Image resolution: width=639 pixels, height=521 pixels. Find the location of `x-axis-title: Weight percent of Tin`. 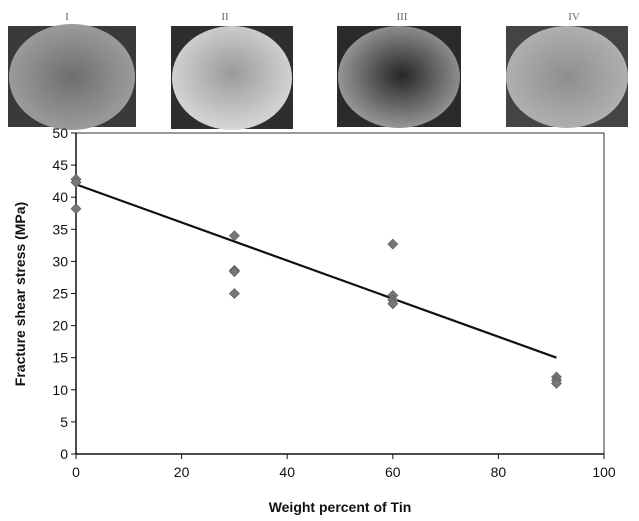

x-axis-title: Weight percent of Tin is located at coordinates (340, 507).